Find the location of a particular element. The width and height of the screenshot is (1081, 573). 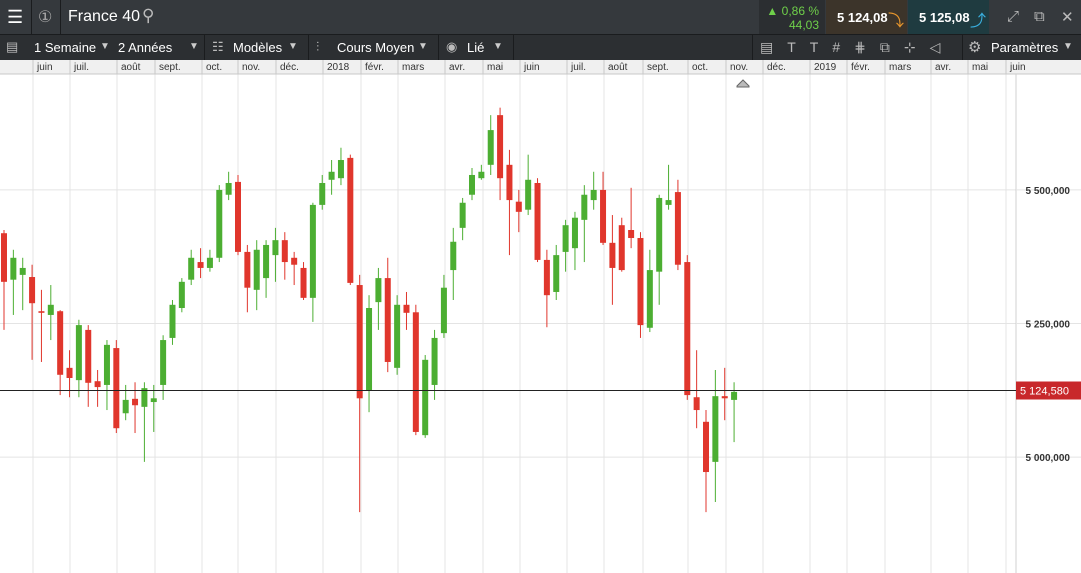

templates-select: Modèles is located at coordinates (258, 47).